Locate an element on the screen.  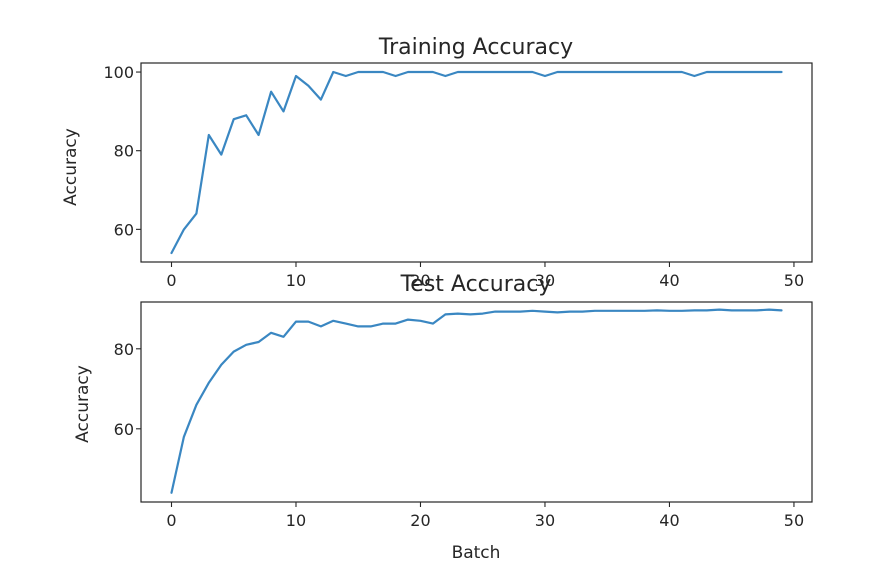
x-axis-label: Batch is located at coordinates (476, 553).